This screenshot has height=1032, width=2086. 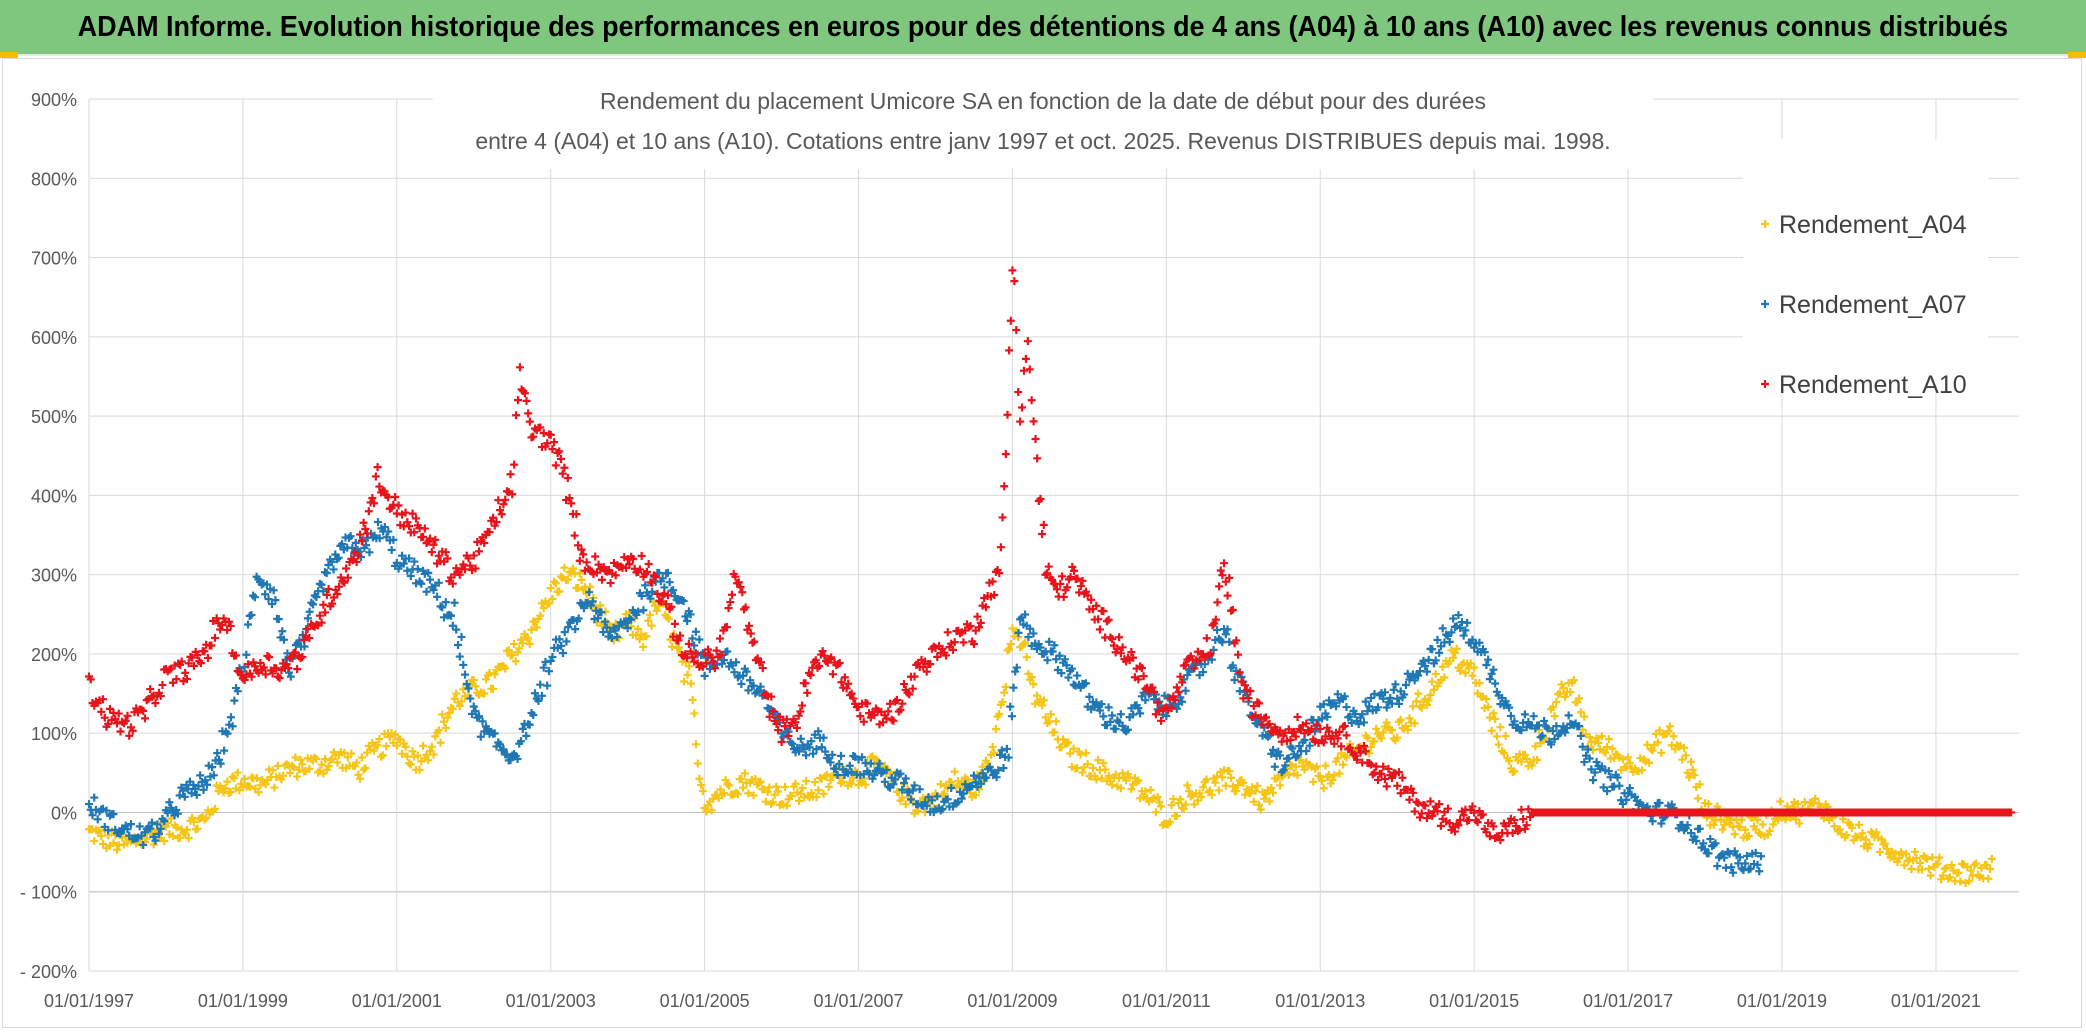 I want to click on legend-marker, so click(x=1765, y=304).